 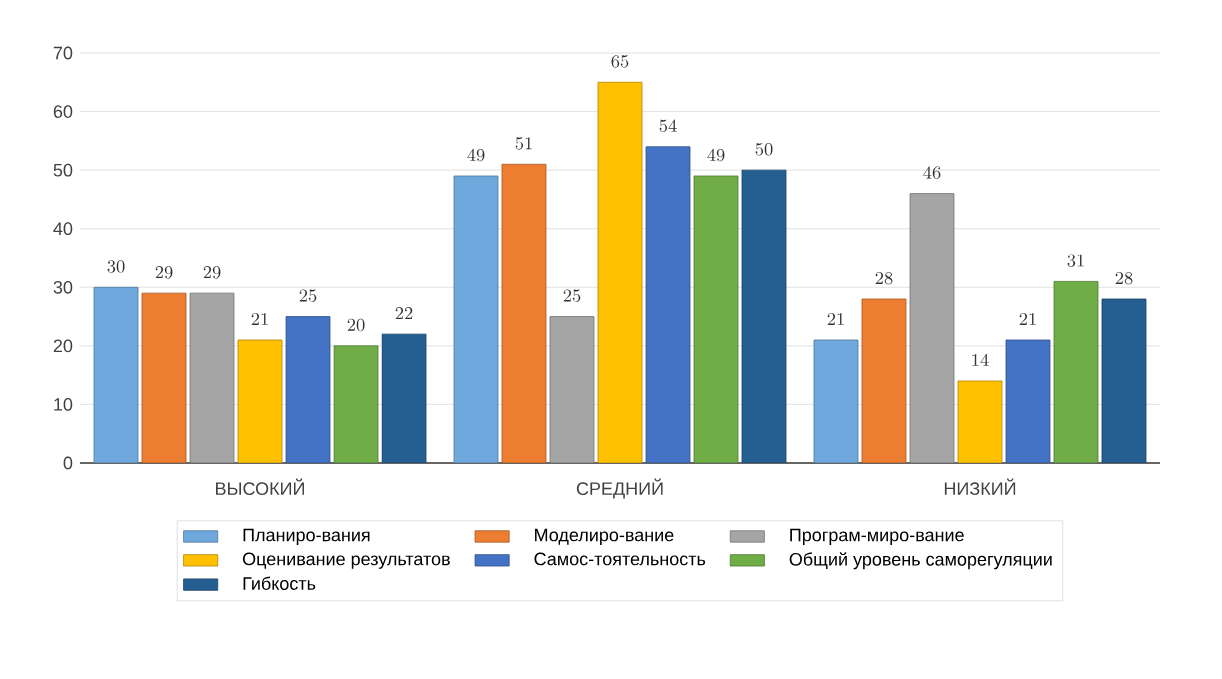 I want to click on legend-label: Моделиро-вание, so click(x=604, y=536).